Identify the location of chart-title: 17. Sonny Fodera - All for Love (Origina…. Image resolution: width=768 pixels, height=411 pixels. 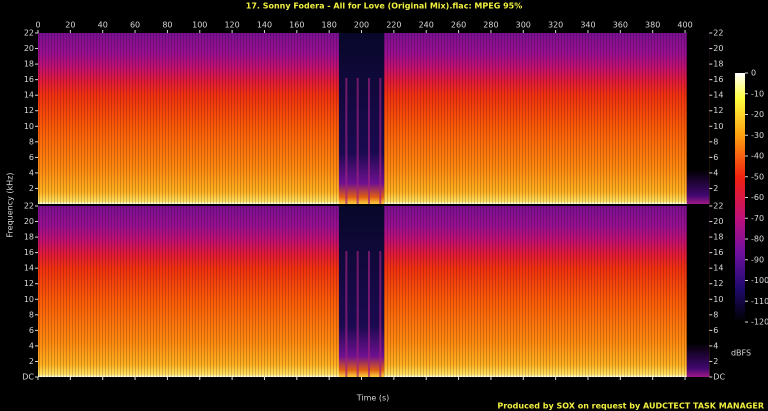
(384, 6).